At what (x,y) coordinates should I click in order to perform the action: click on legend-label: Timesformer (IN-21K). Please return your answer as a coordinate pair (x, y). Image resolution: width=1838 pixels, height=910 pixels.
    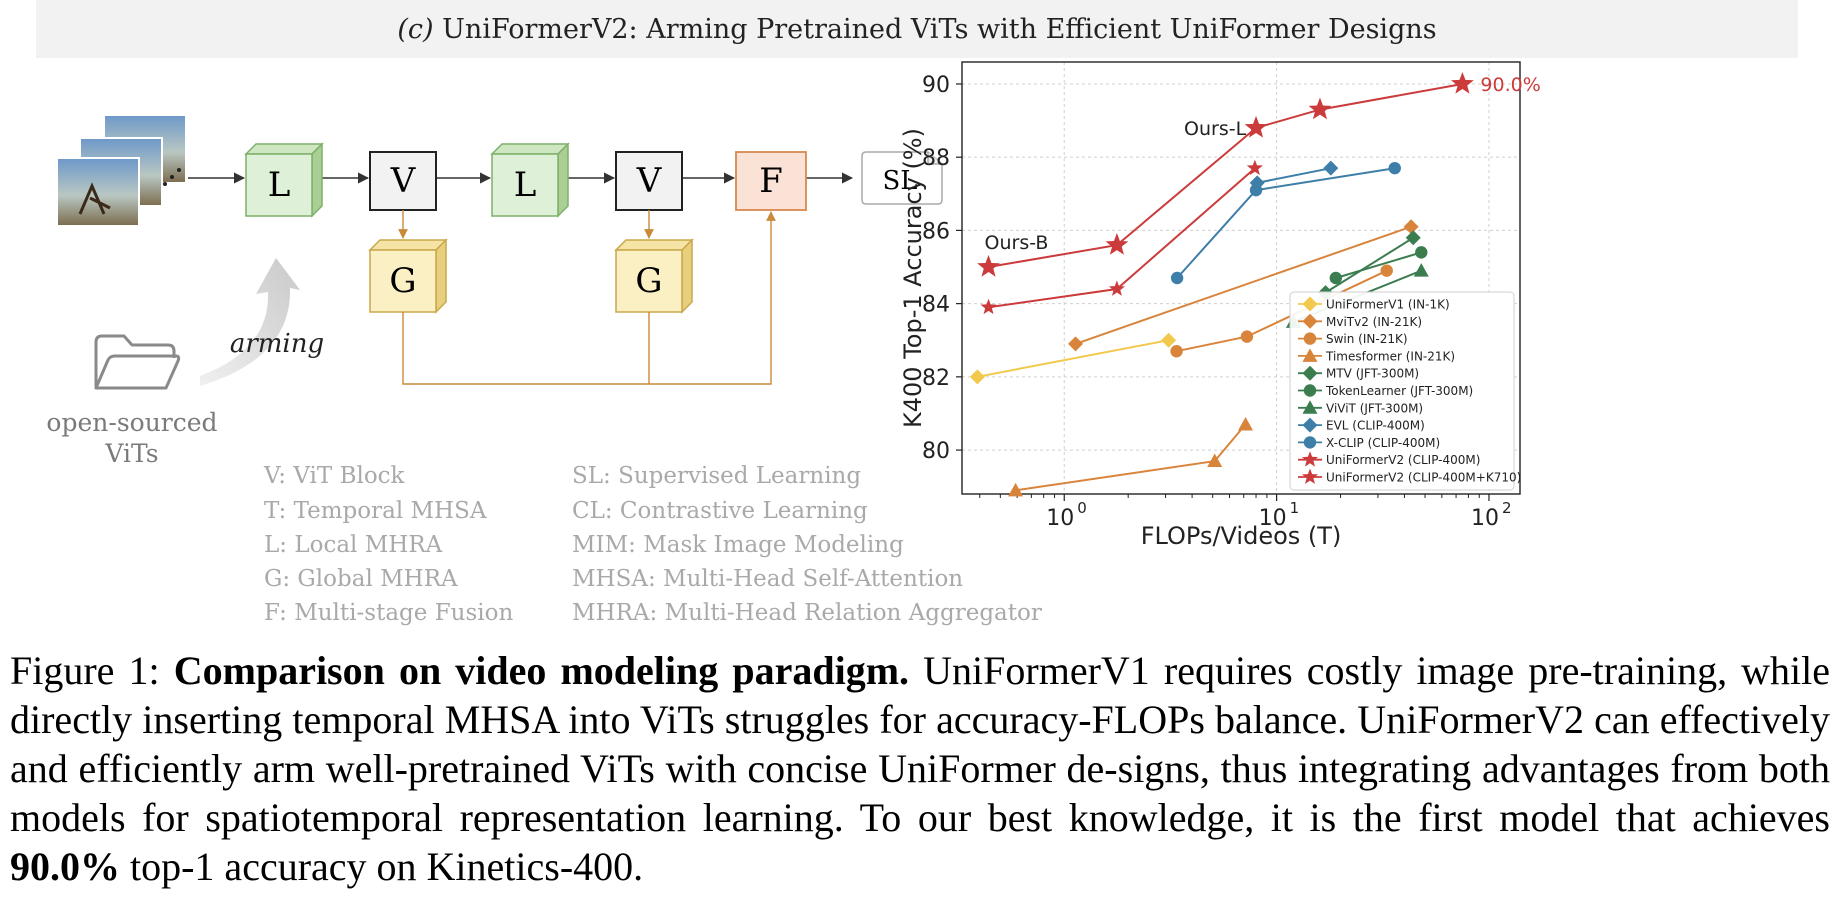
    Looking at the image, I should click on (1390, 356).